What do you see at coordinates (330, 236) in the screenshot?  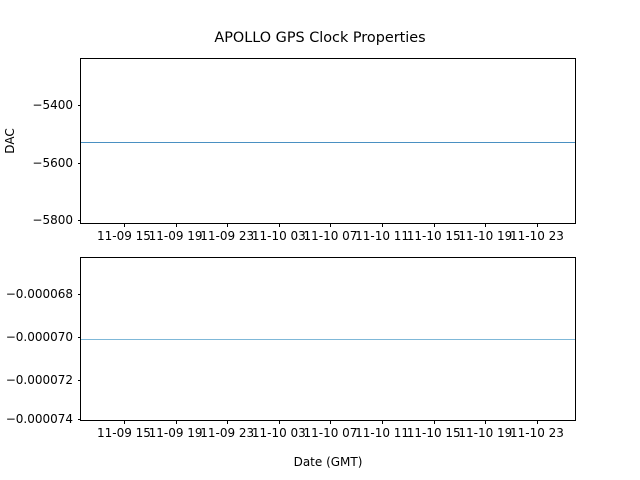 I see `top-plot-xtick-label: 11-10 07` at bounding box center [330, 236].